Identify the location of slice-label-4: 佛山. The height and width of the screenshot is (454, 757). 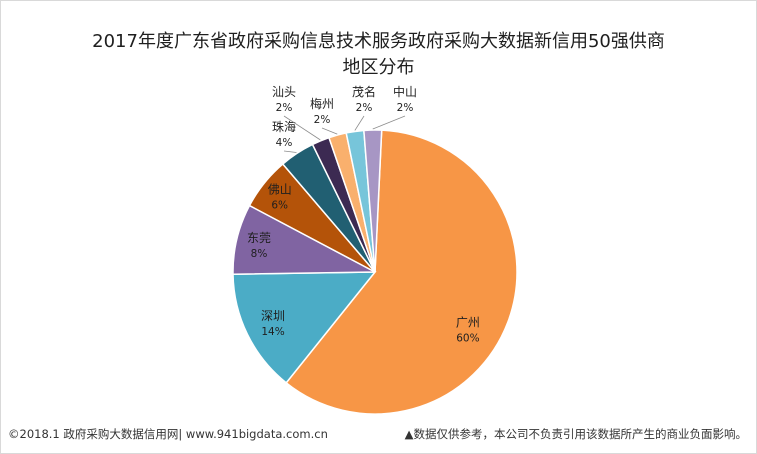
(280, 190).